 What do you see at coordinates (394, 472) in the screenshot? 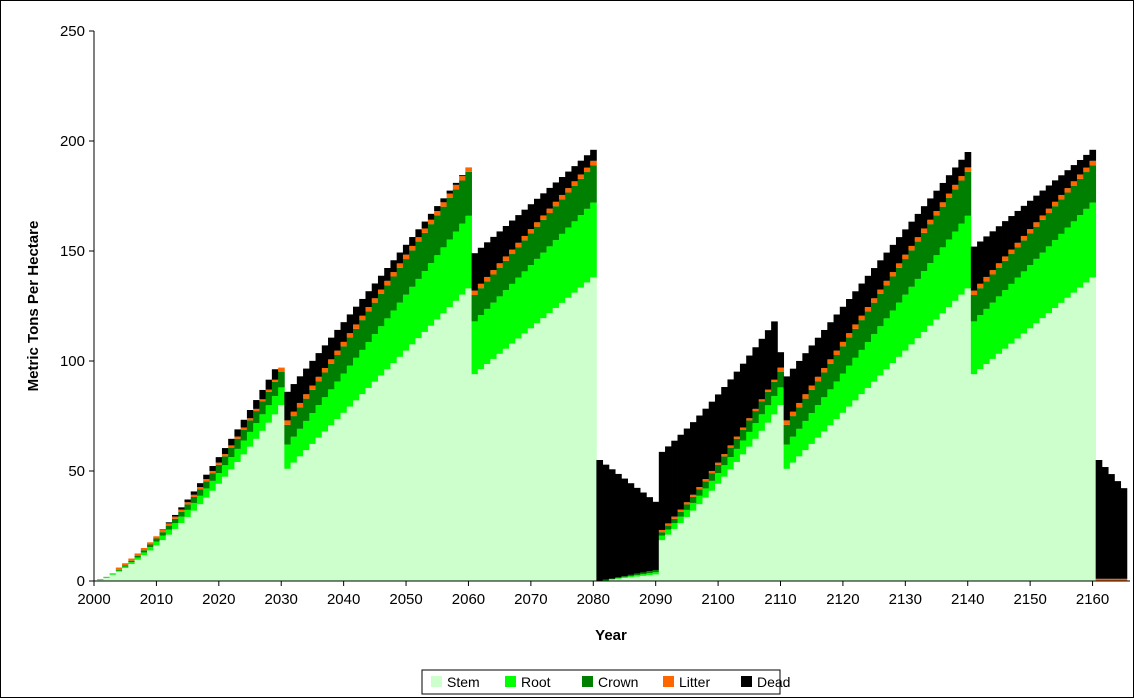
I see `bar-stem-2048` at bounding box center [394, 472].